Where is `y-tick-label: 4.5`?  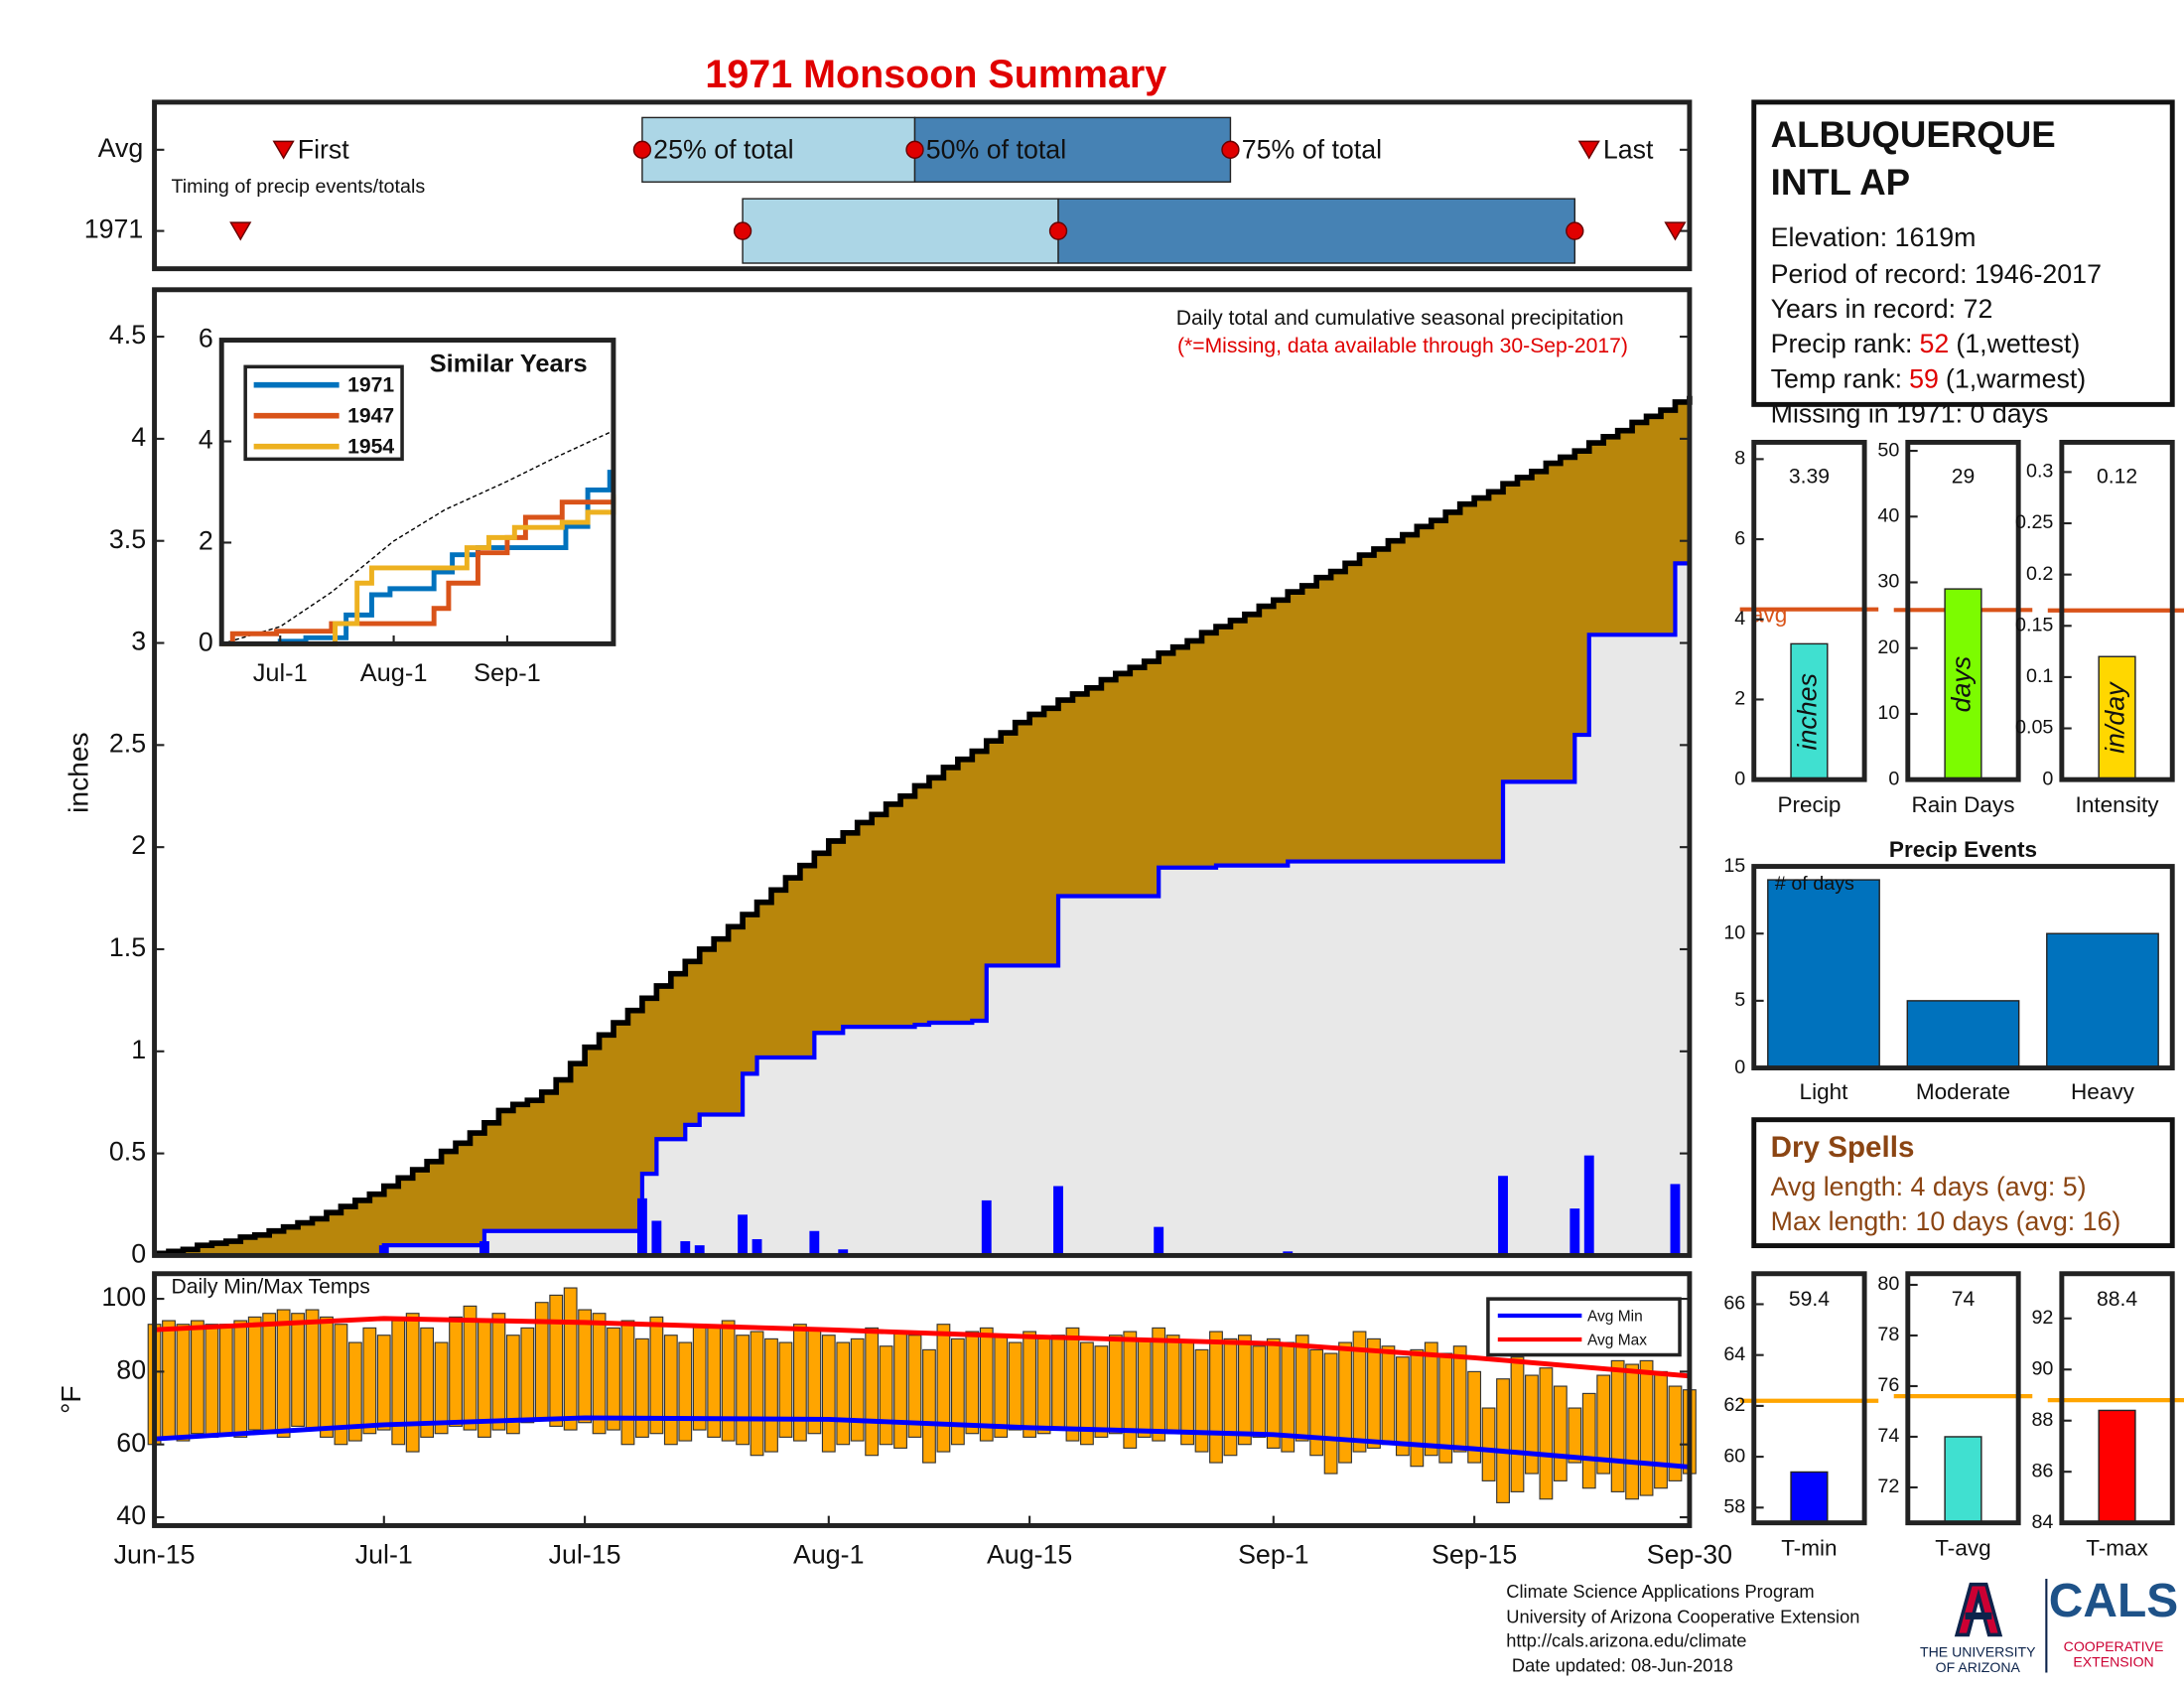
y-tick-label: 4.5 is located at coordinates (127, 335).